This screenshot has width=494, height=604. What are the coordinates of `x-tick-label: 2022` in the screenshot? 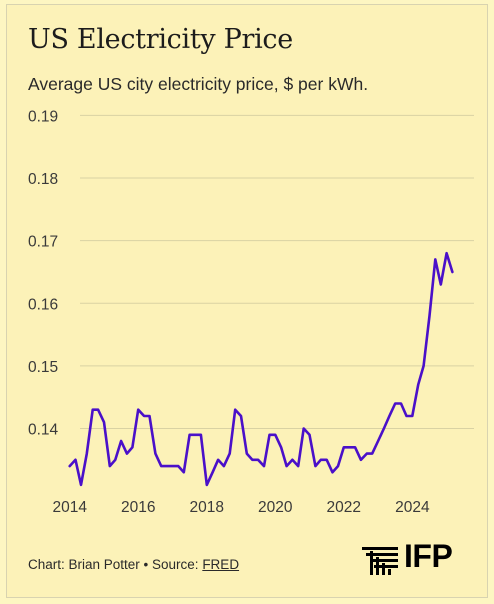 It's located at (344, 507).